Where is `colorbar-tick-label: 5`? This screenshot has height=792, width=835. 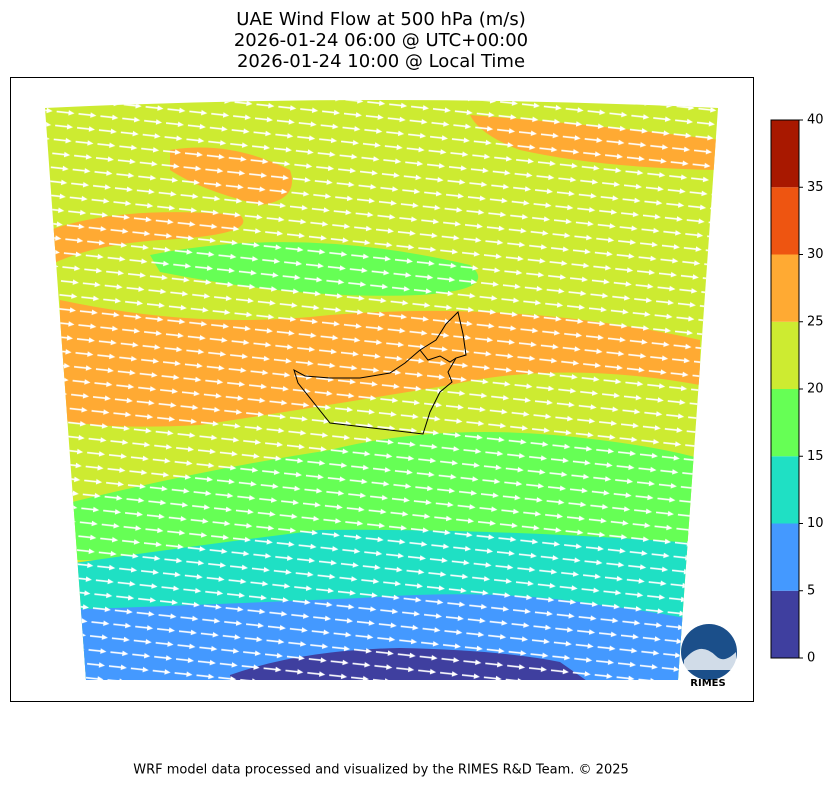 colorbar-tick-label: 5 is located at coordinates (811, 590).